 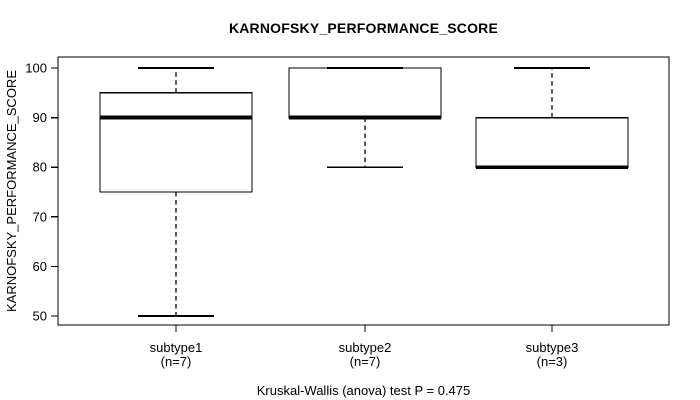 I want to click on y-tick-label: 90, so click(x=40, y=117).